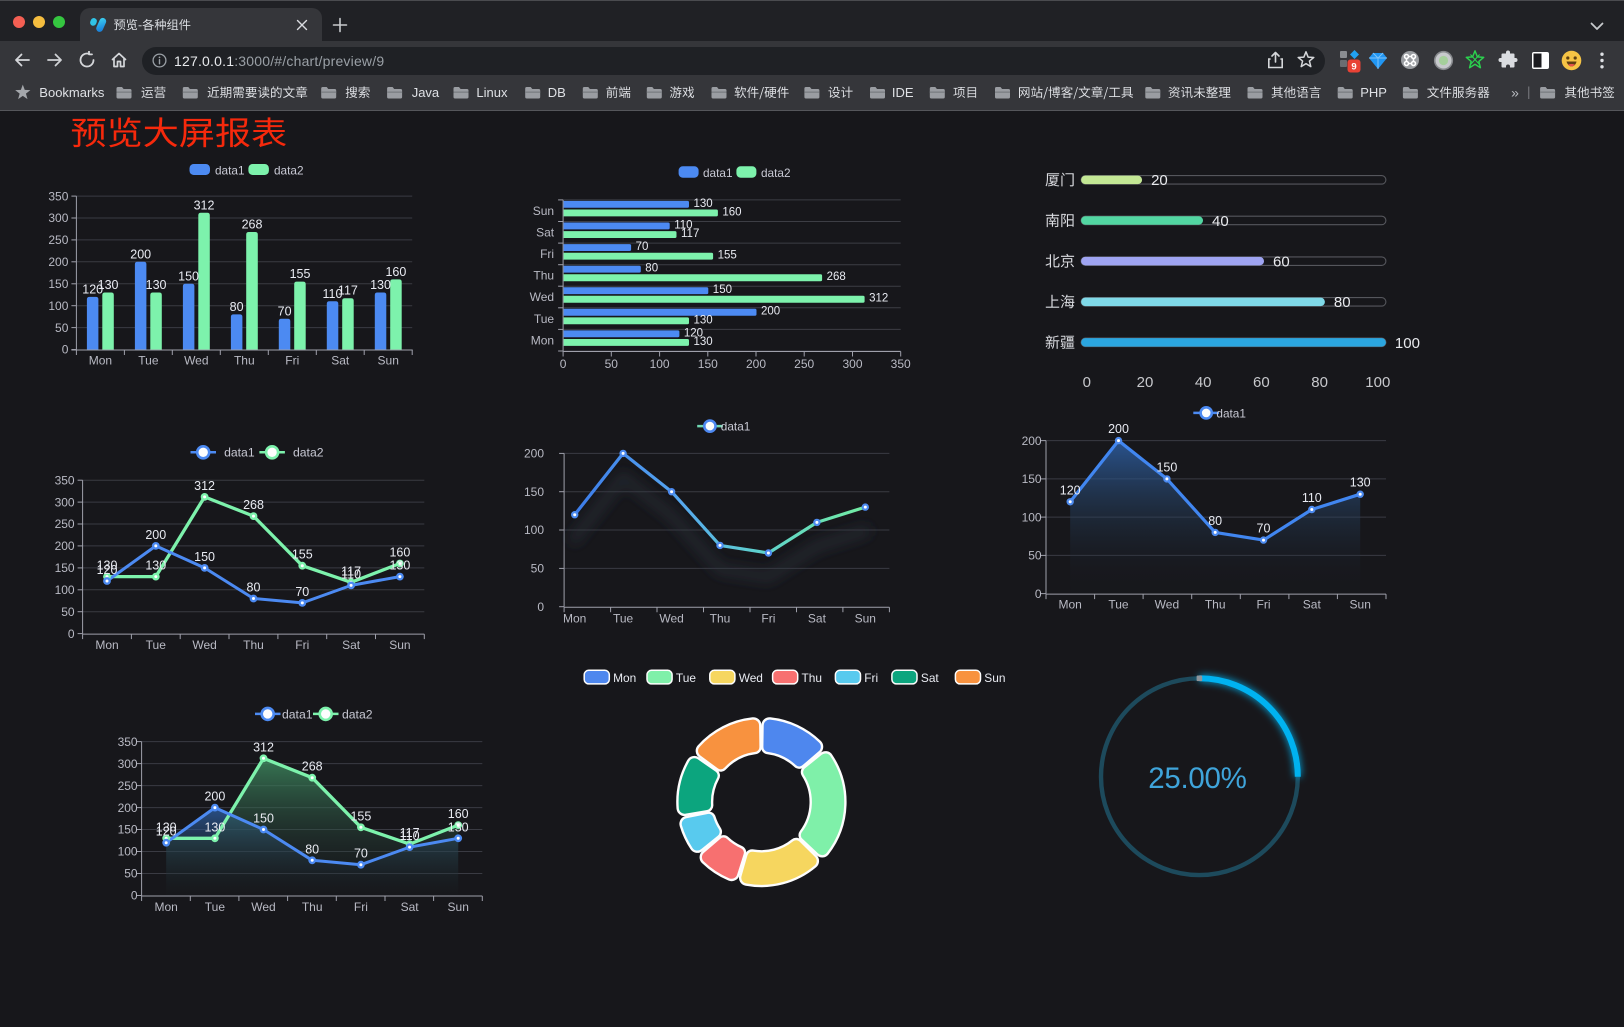  Describe the element at coordinates (289, 170) in the screenshot. I see `svg-text: data2` at that location.